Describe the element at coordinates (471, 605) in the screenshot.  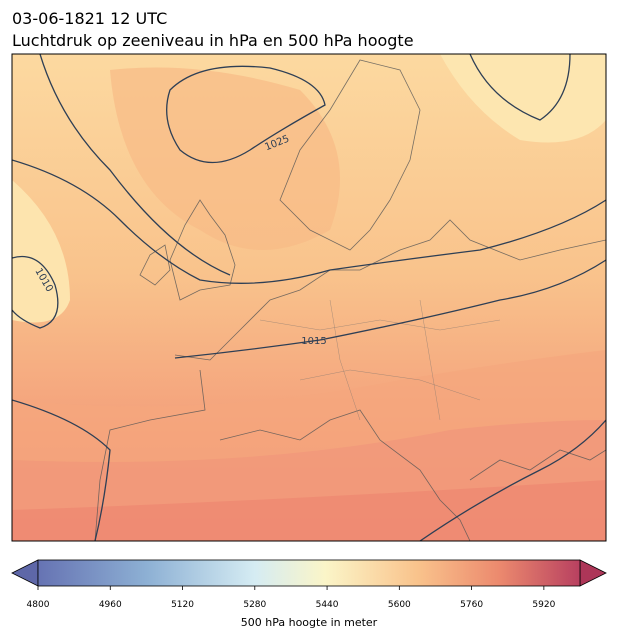
I see `colorbar-tick-label: 5760` at that location.